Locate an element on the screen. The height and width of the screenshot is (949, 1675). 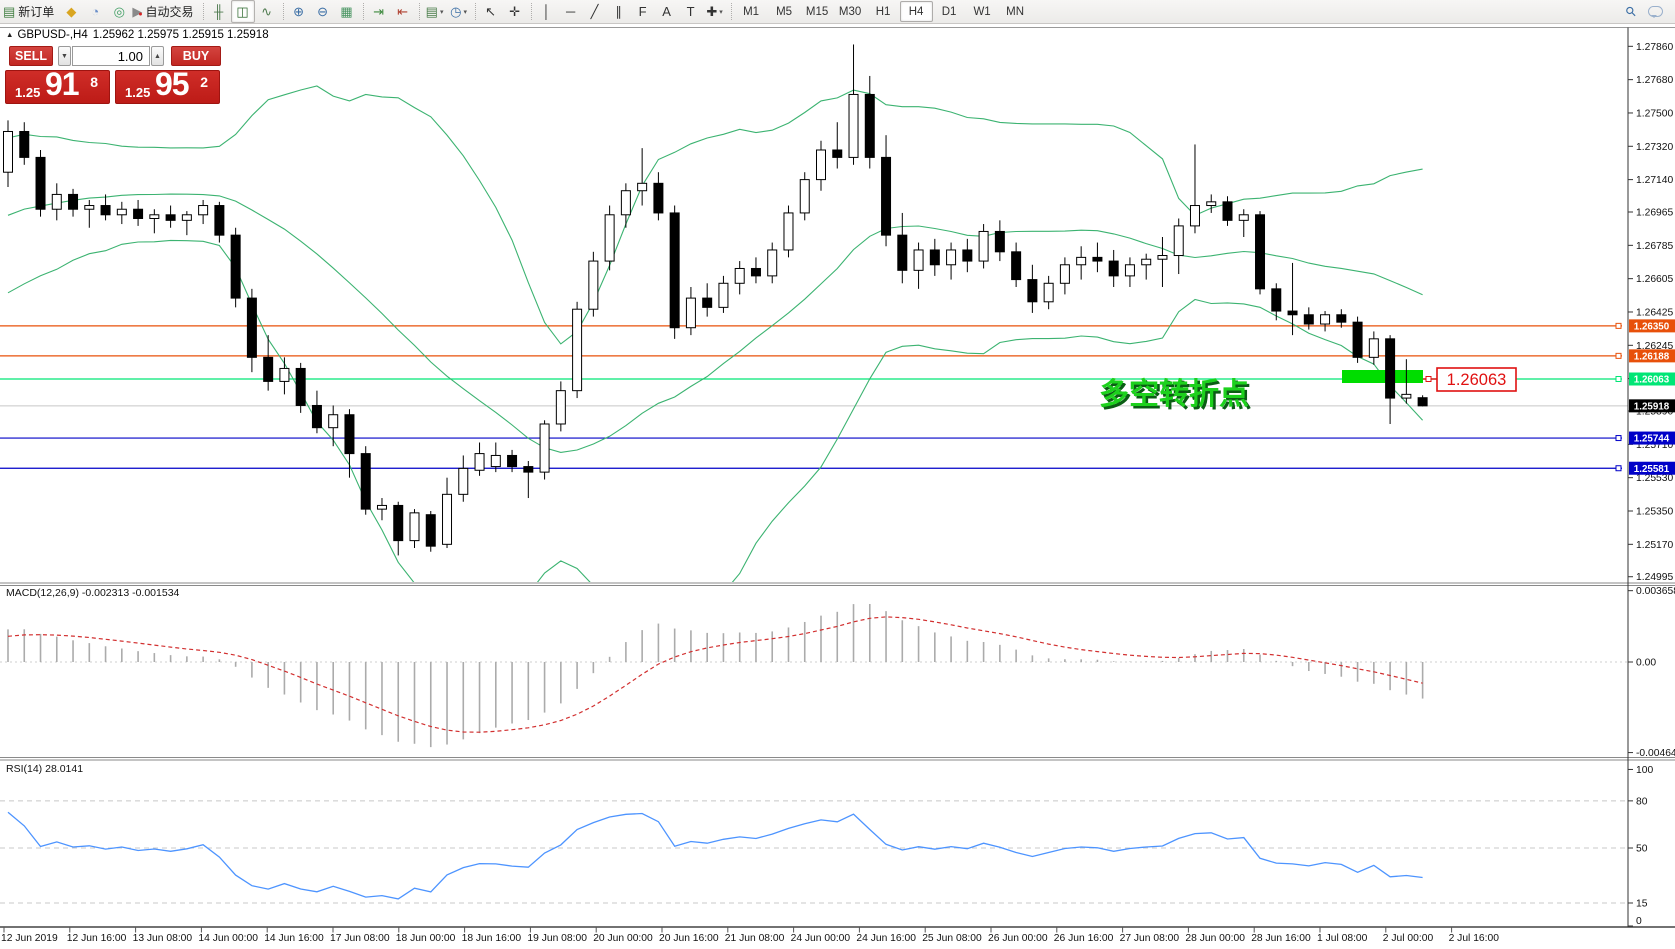
search-icon: ⚲ is located at coordinates (1631, 11).